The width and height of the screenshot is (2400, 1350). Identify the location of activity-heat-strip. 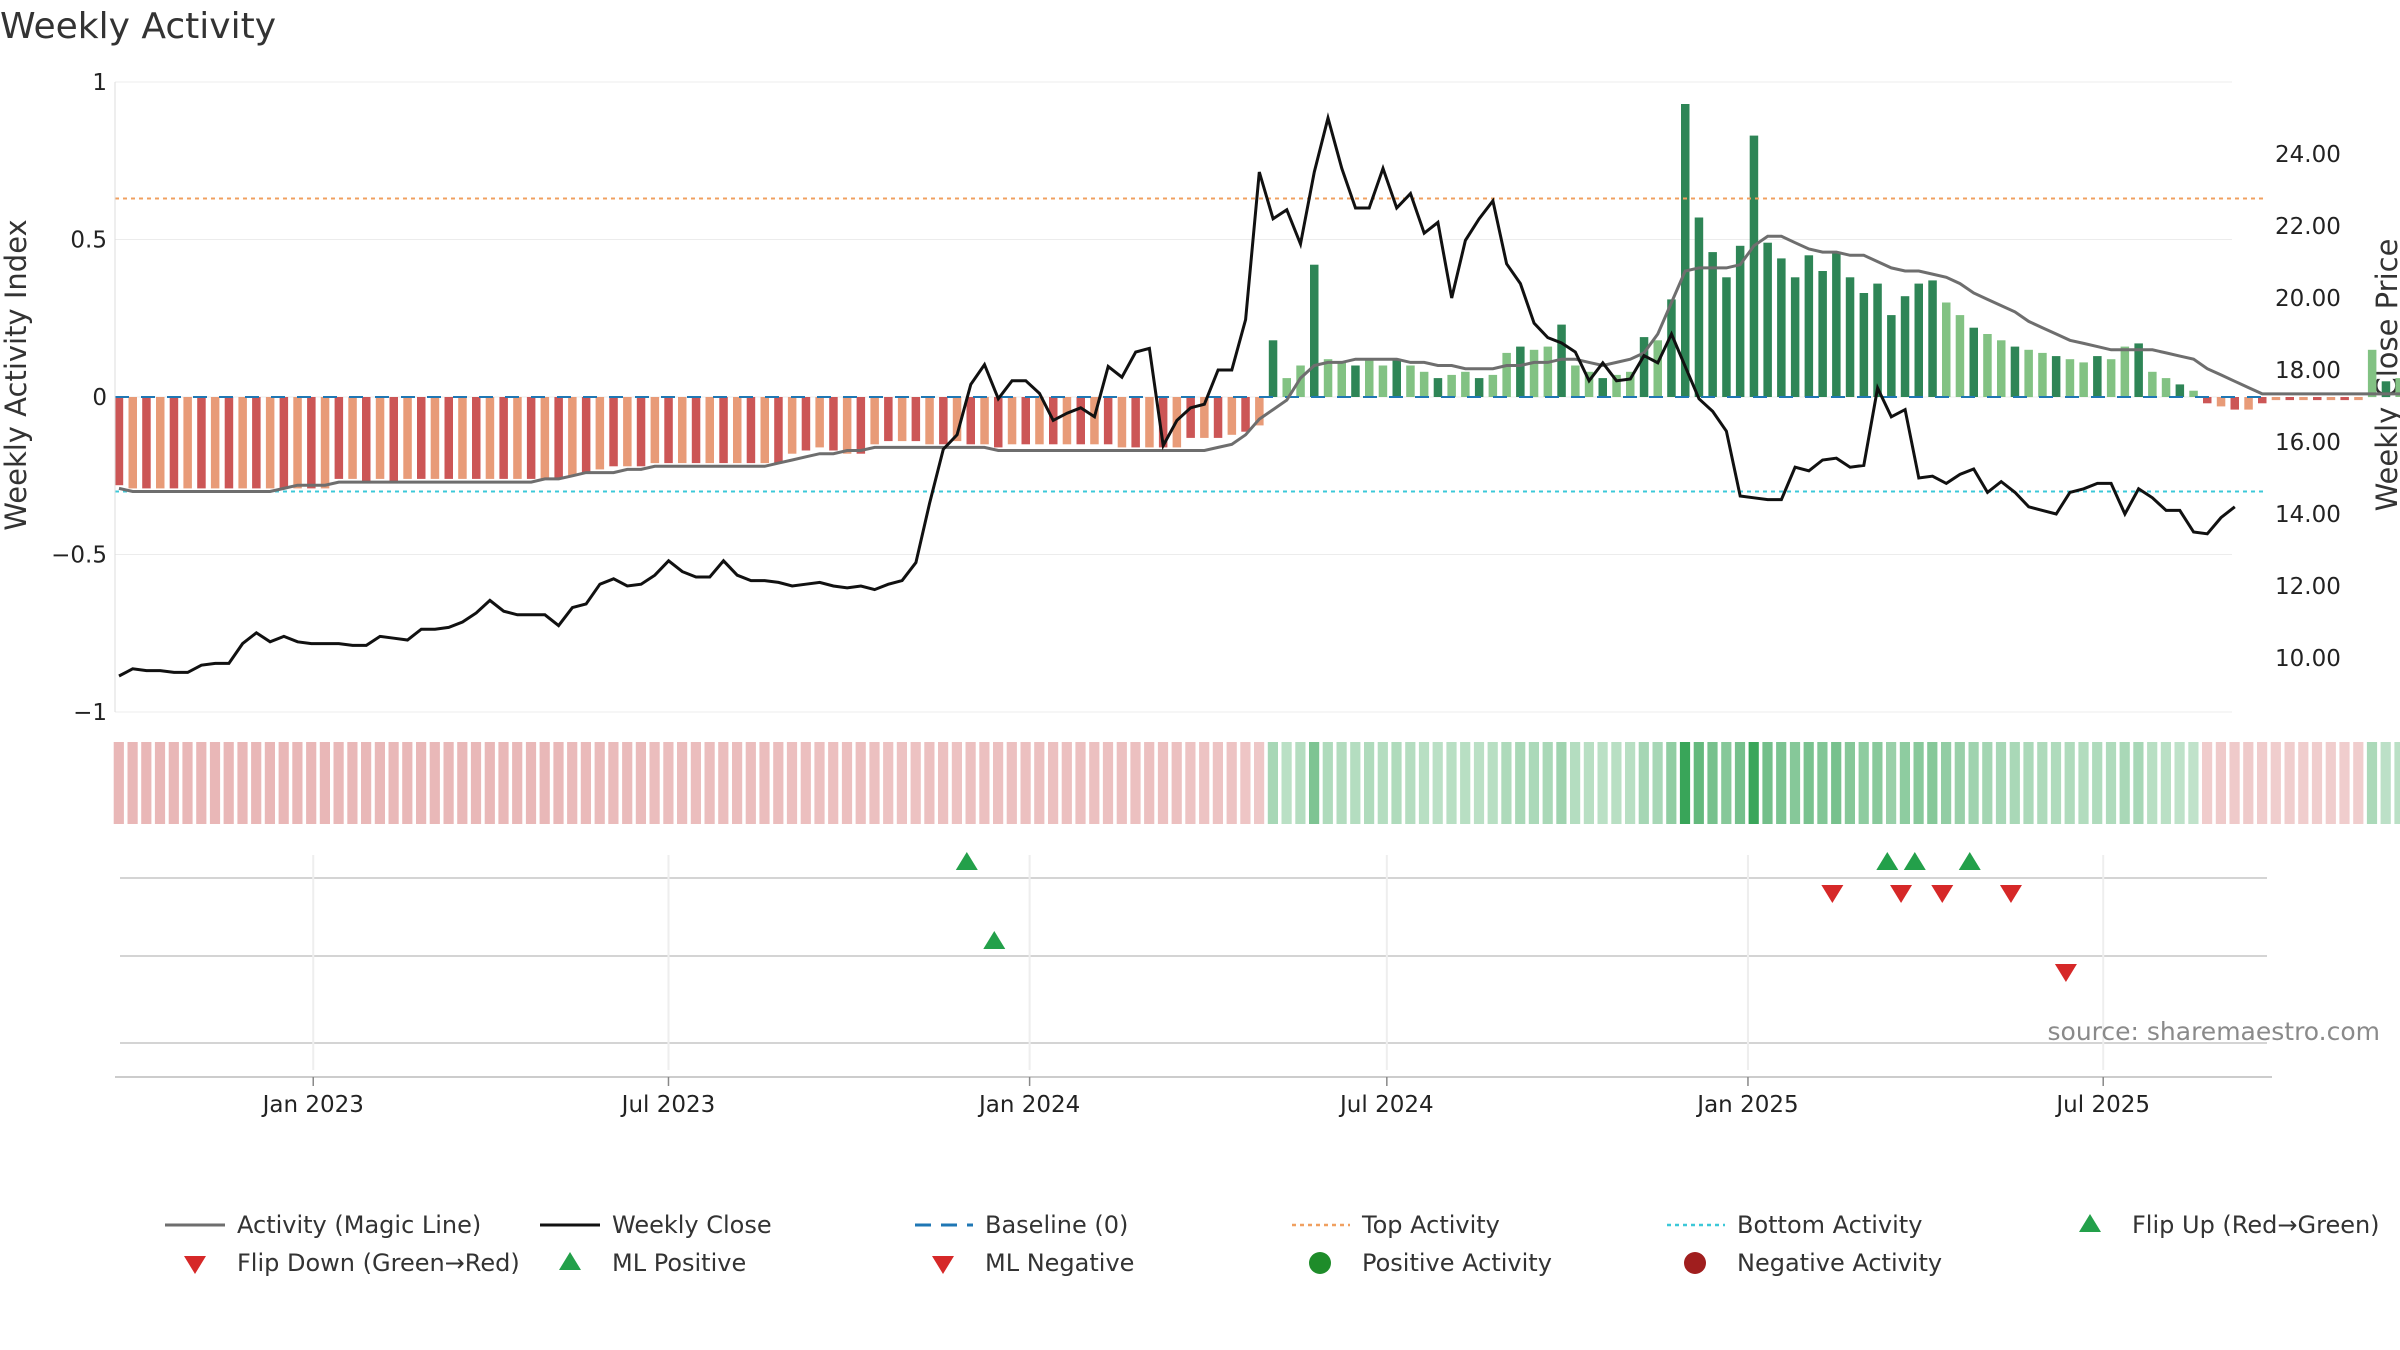
(1256, 783).